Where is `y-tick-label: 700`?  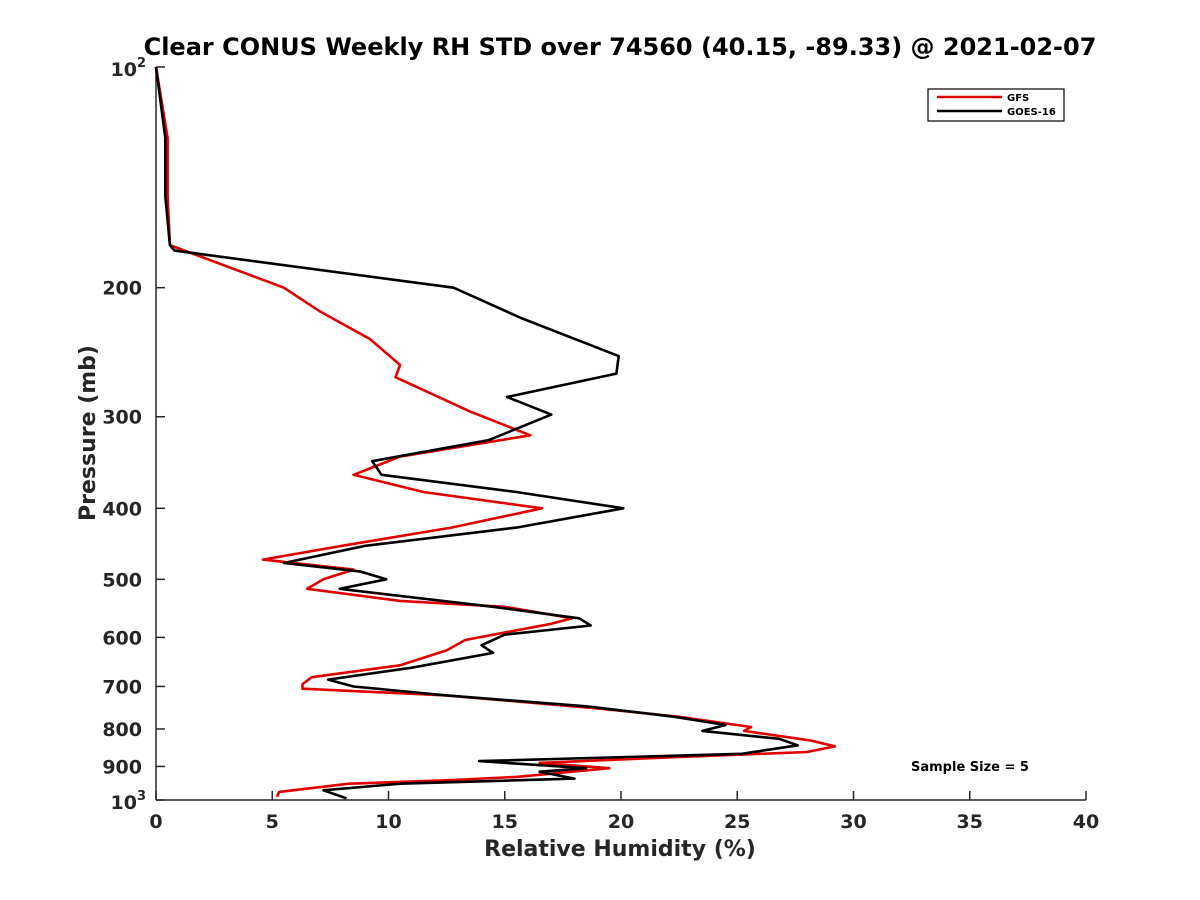 y-tick-label: 700 is located at coordinates (122, 687).